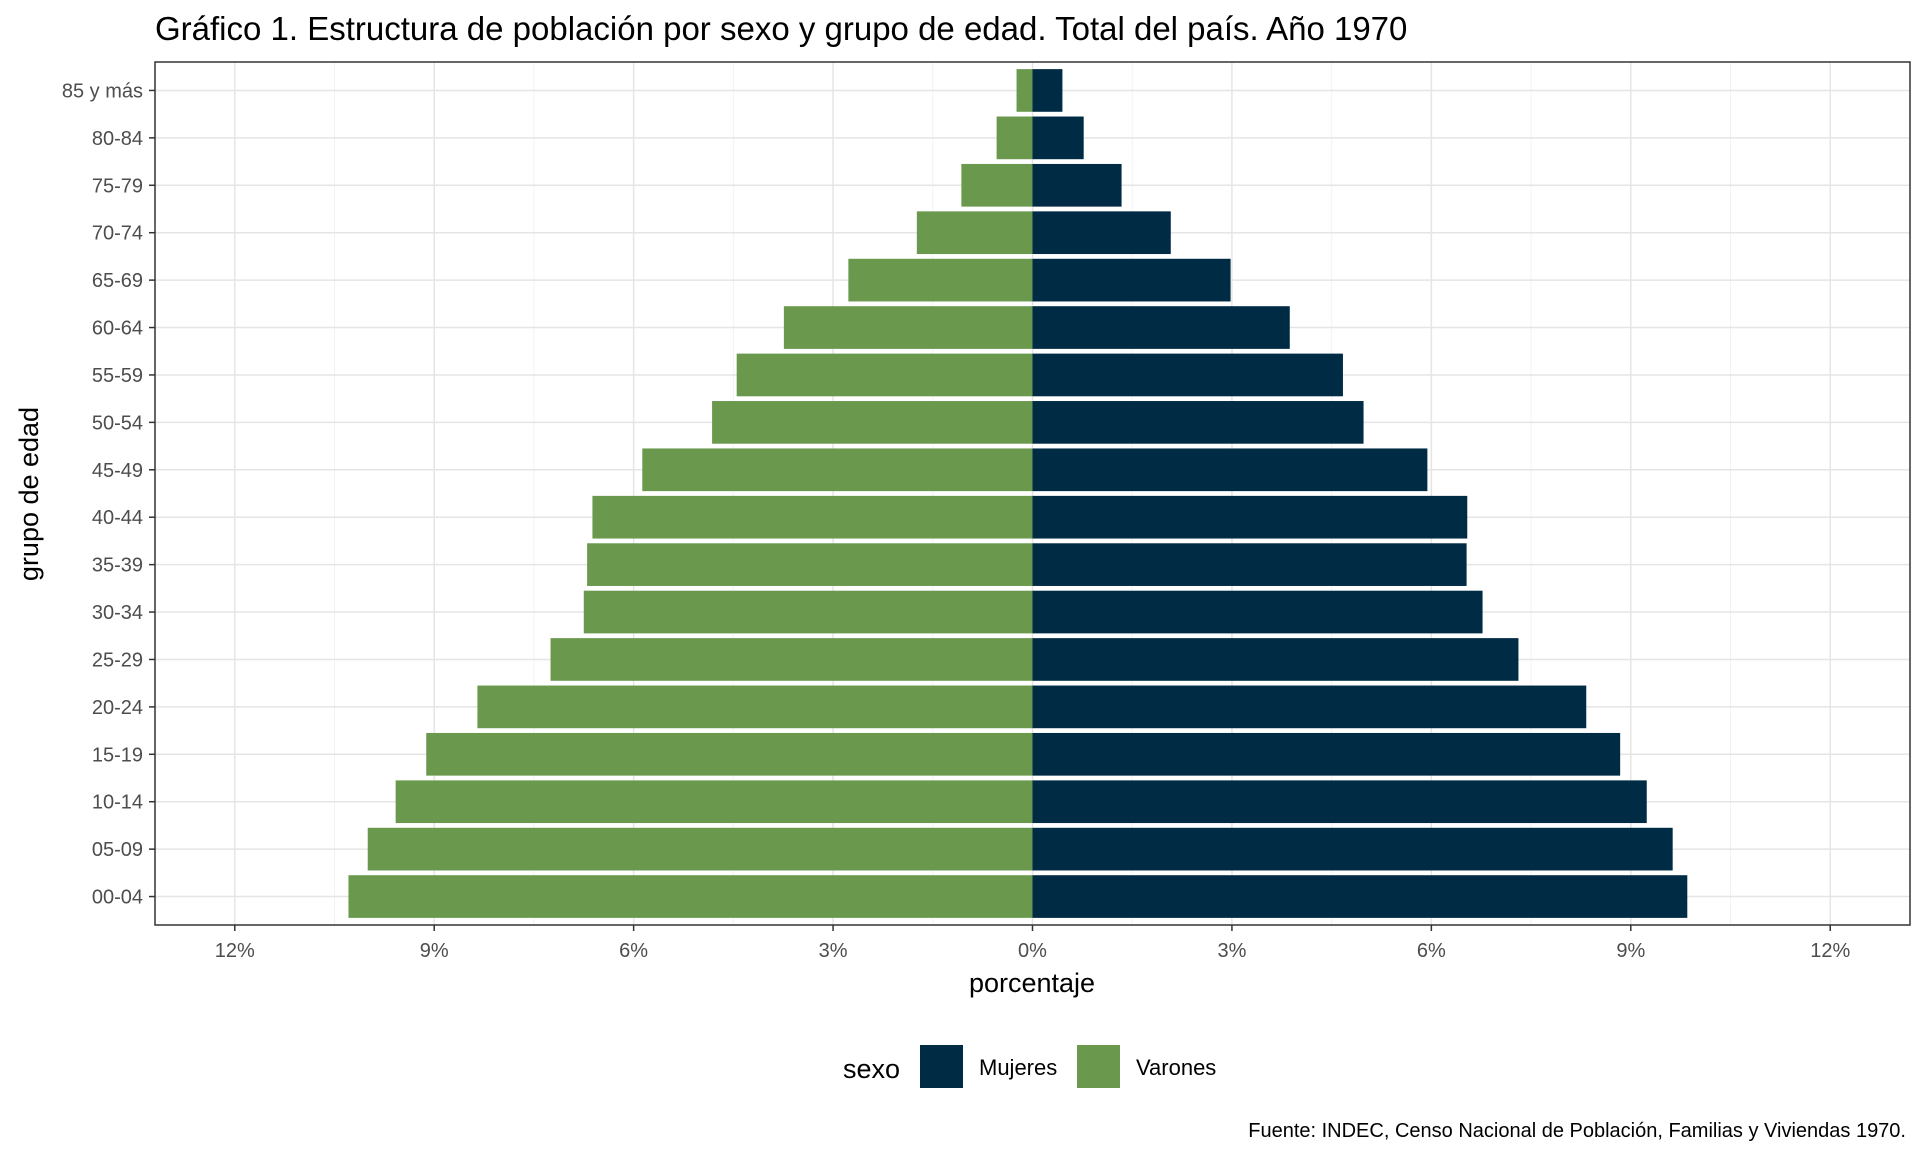  I want to click on legend-title: sexo, so click(871, 1069).